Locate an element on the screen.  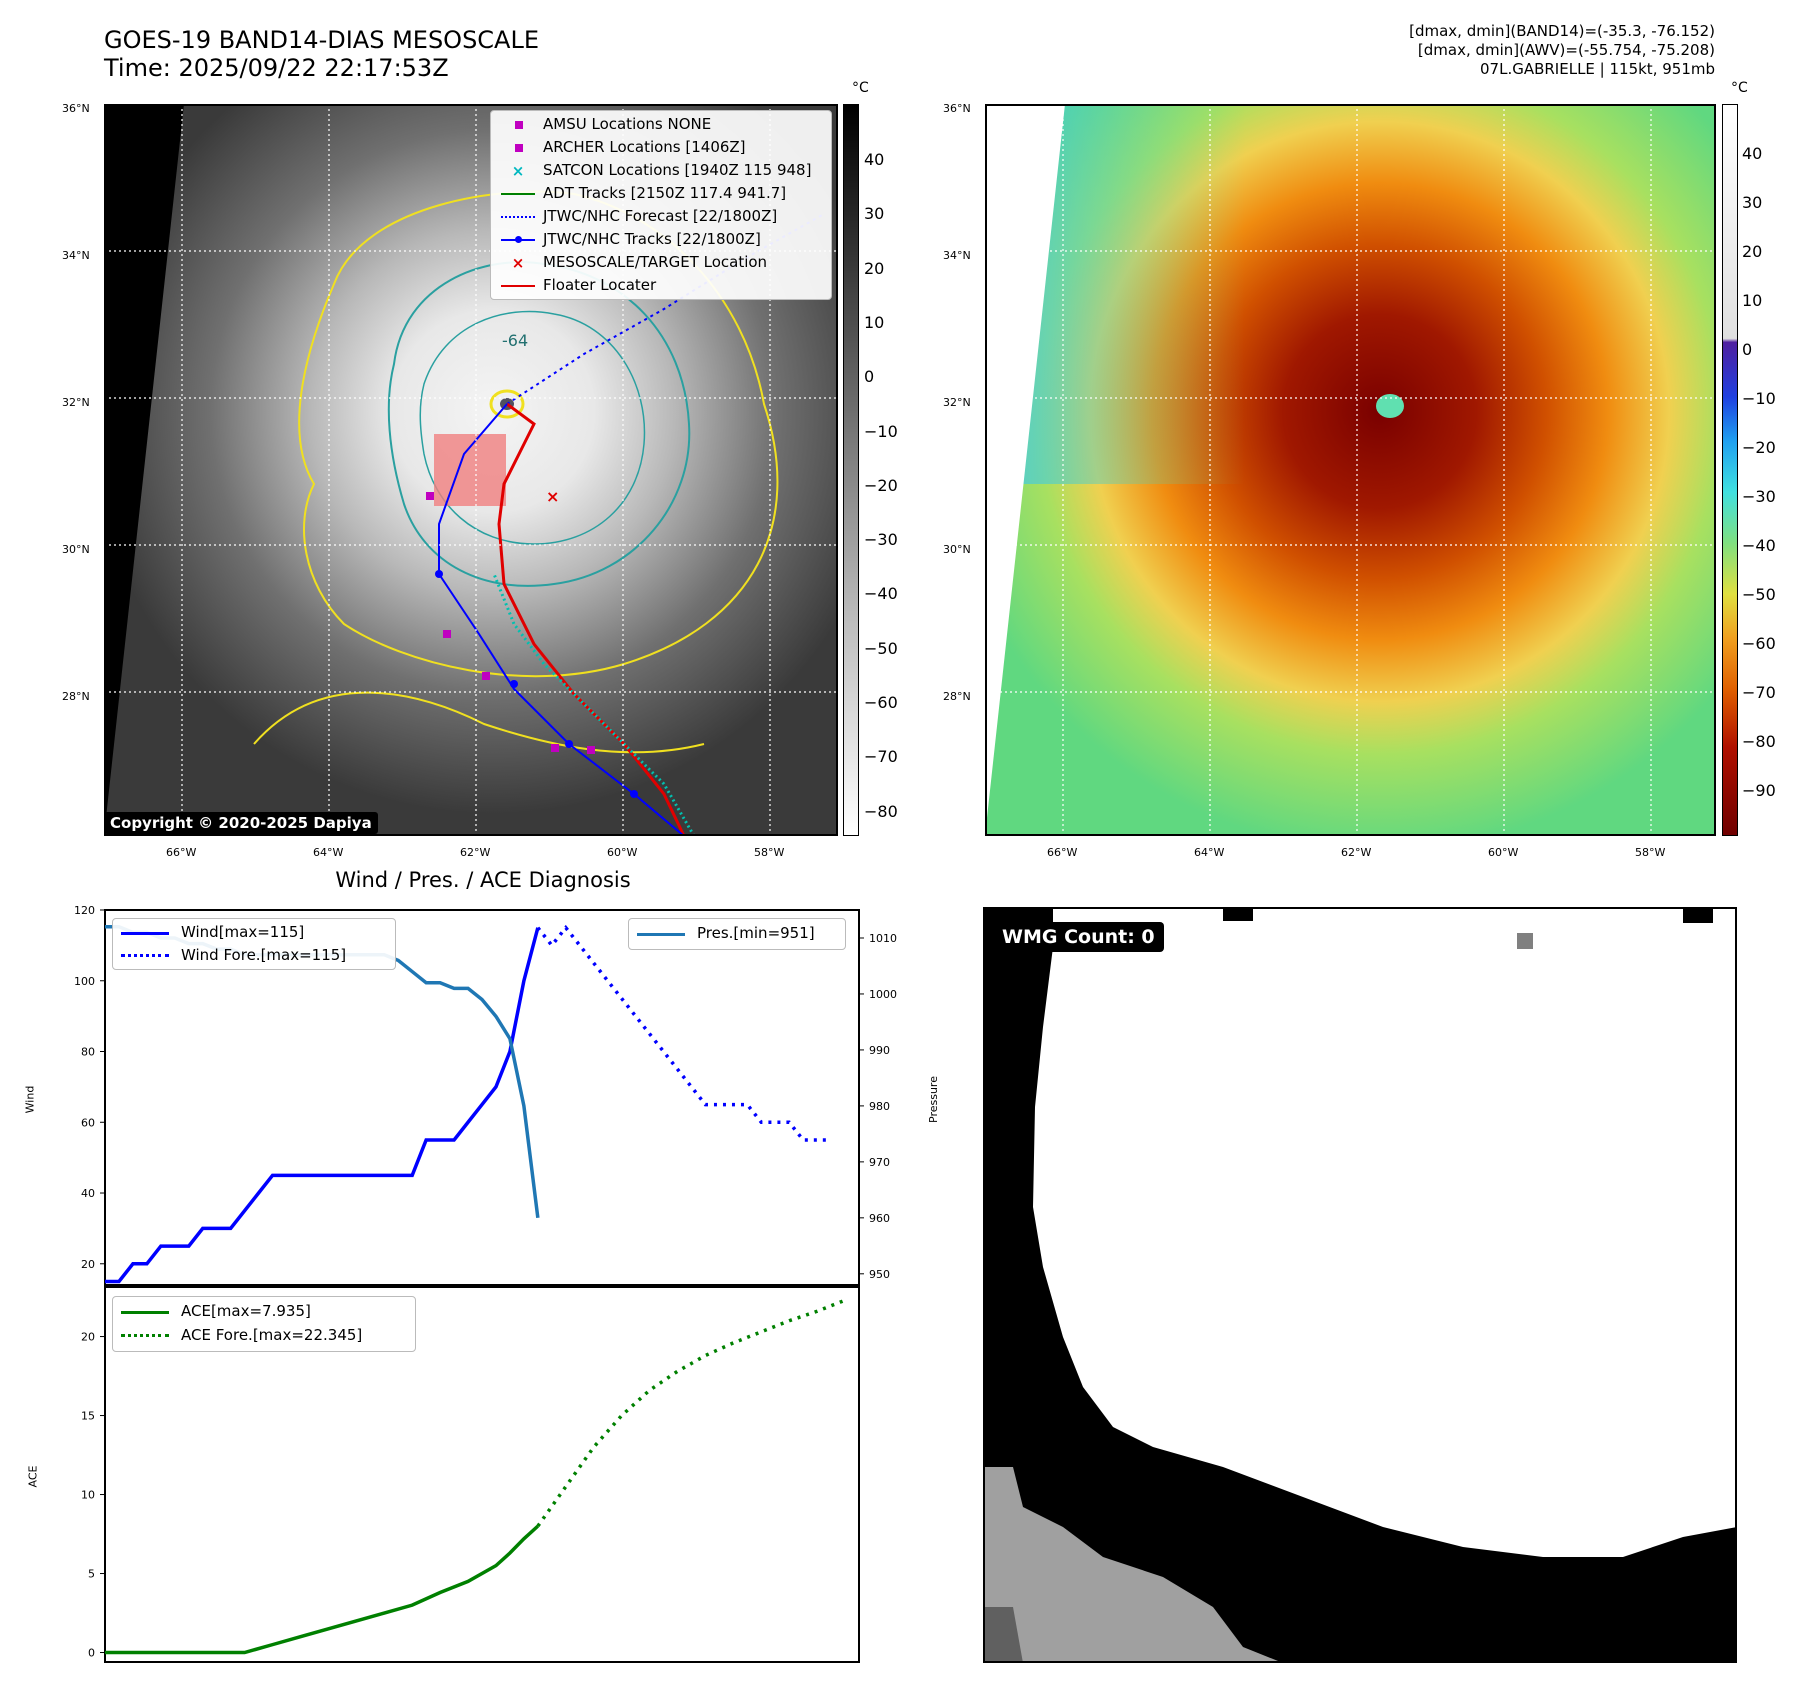
info-band14: [dmax, dmin](BAND14)=(-35.3, -76.152) is located at coordinates (1562, 31).